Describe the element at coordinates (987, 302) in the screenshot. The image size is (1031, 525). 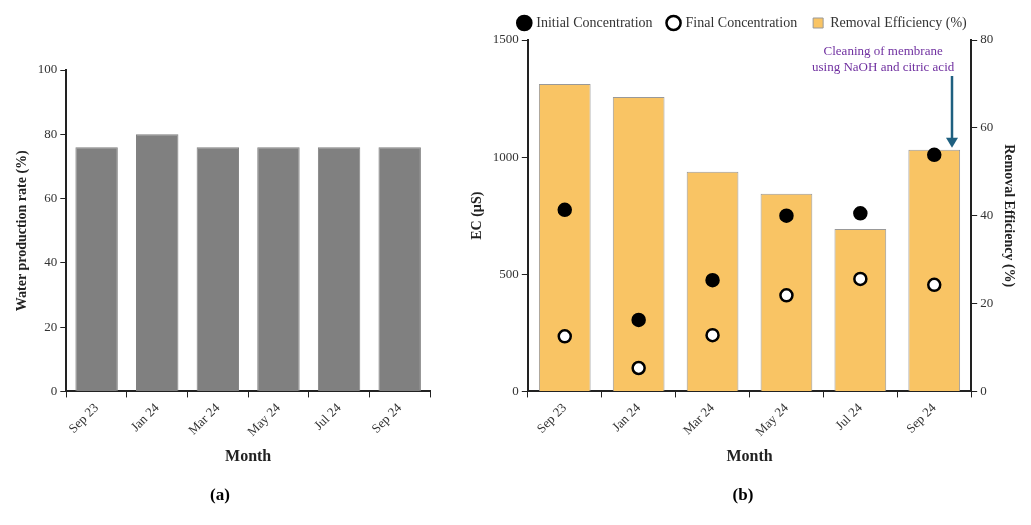
I see `y2-tick-label: 20` at that location.